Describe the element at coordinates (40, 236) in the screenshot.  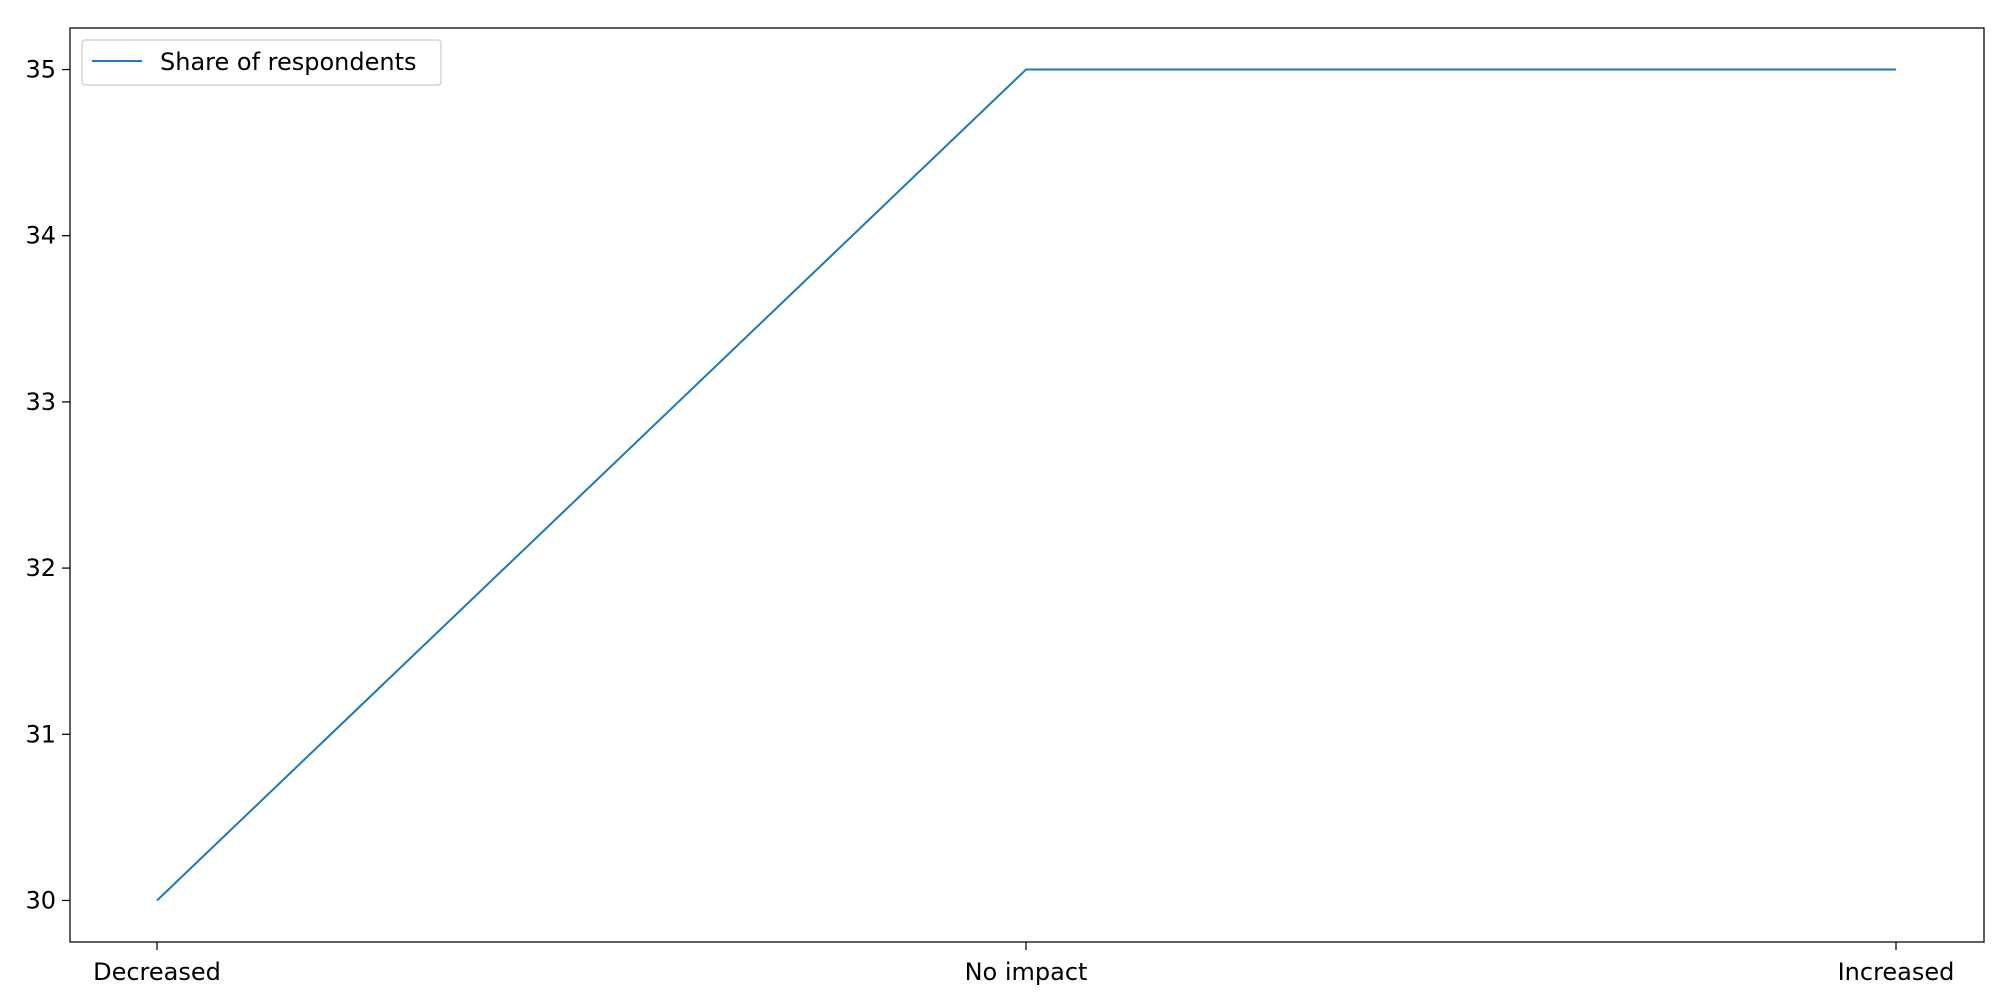
I see `y-tick-label: 34` at that location.